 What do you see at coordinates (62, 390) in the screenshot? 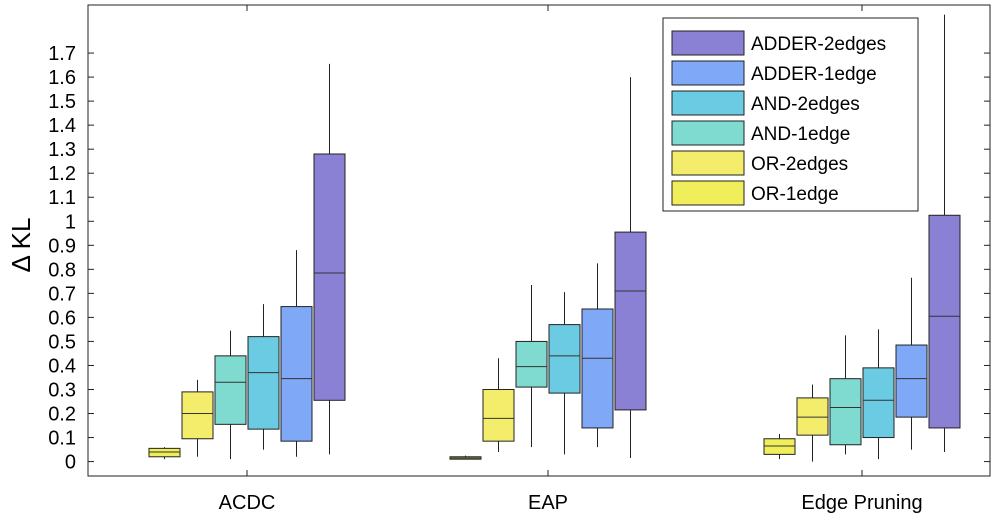
I see `y-tick-label: 0.3` at bounding box center [62, 390].